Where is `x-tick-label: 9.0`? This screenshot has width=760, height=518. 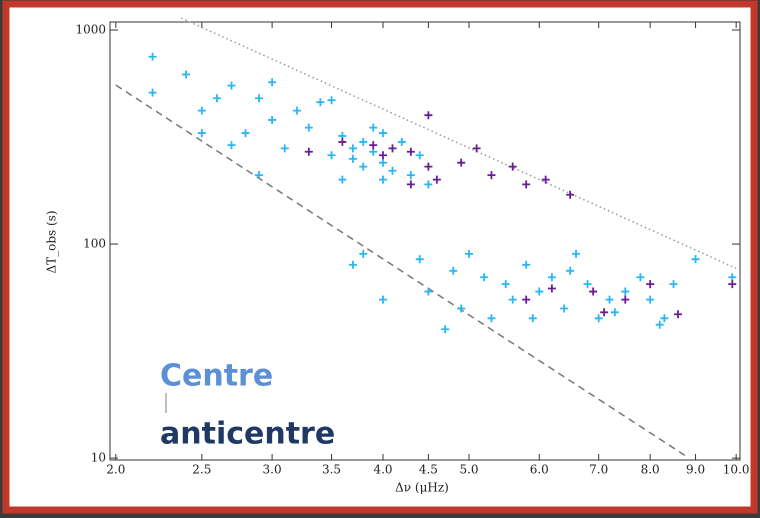
x-tick-label: 9.0 is located at coordinates (695, 470).